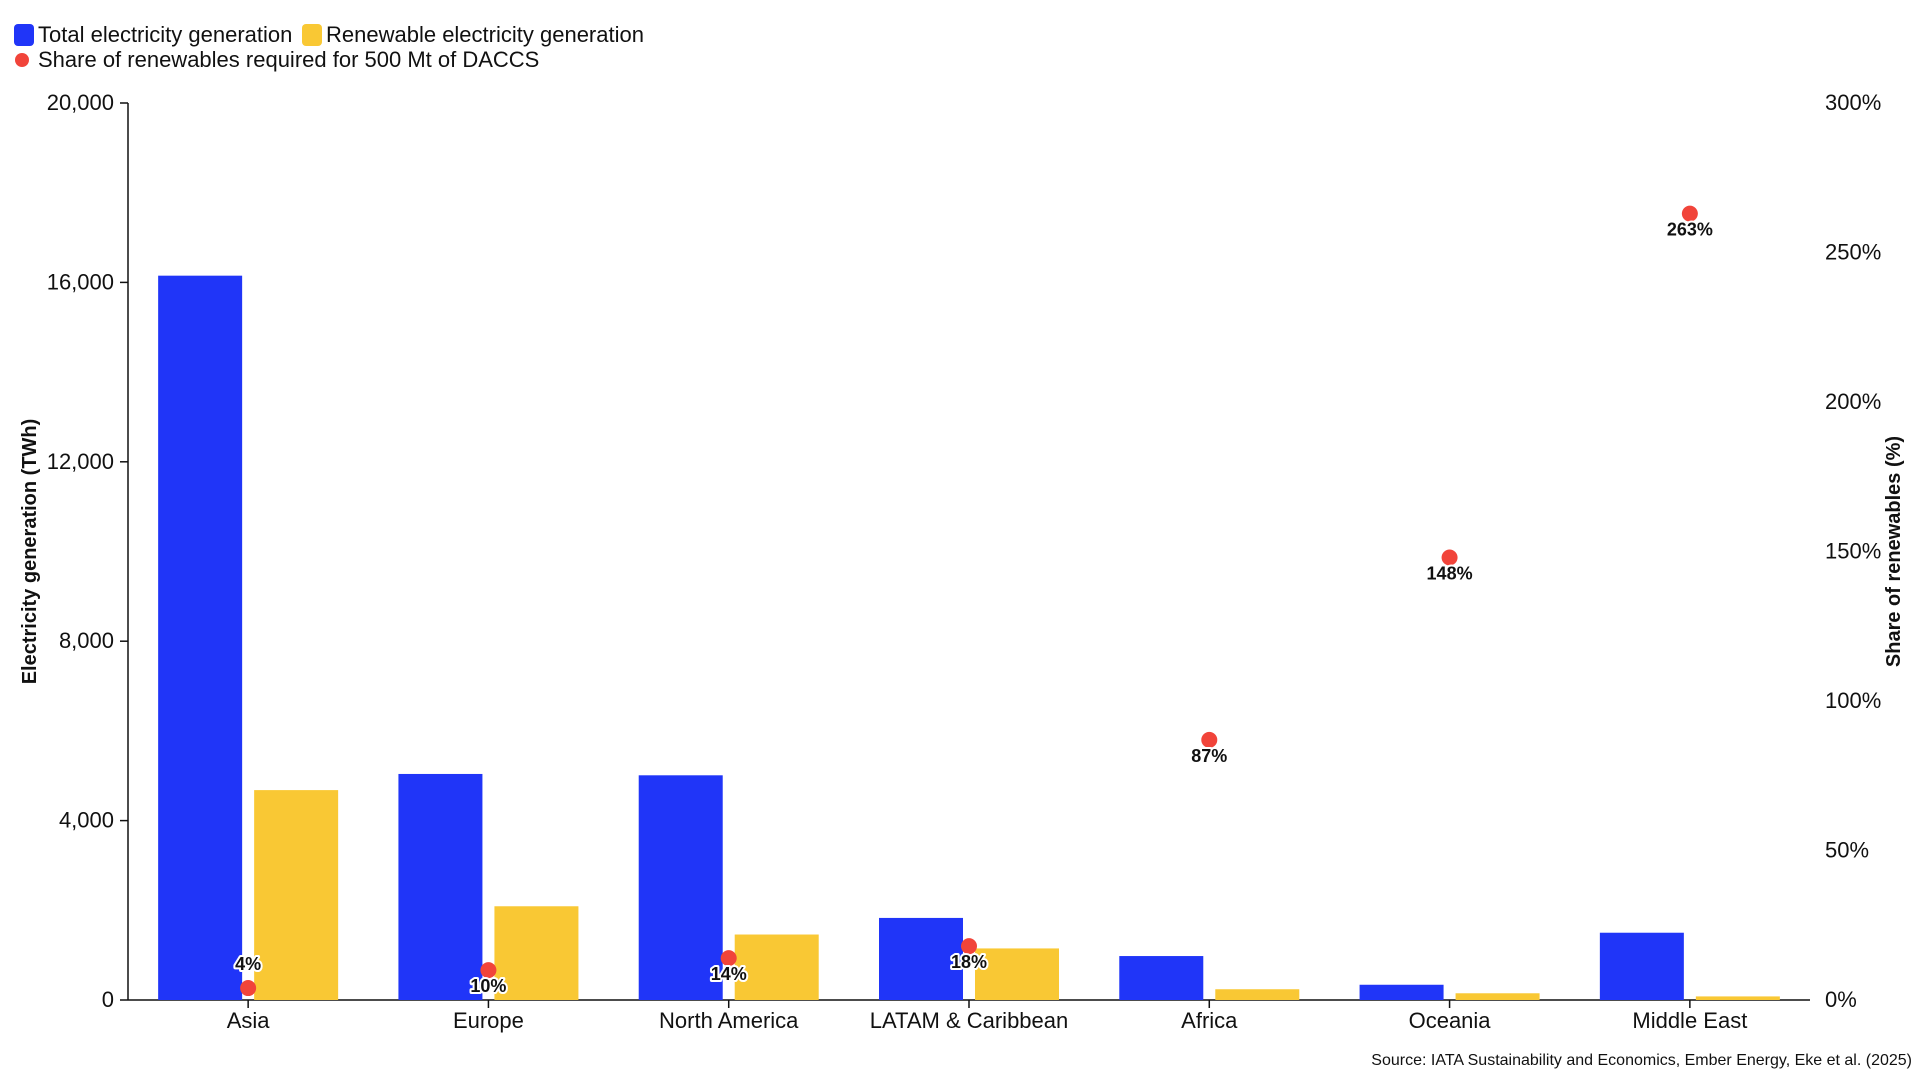 This screenshot has height=1080, width=1920. What do you see at coordinates (728, 958) in the screenshot?
I see `point-share-north-america` at bounding box center [728, 958].